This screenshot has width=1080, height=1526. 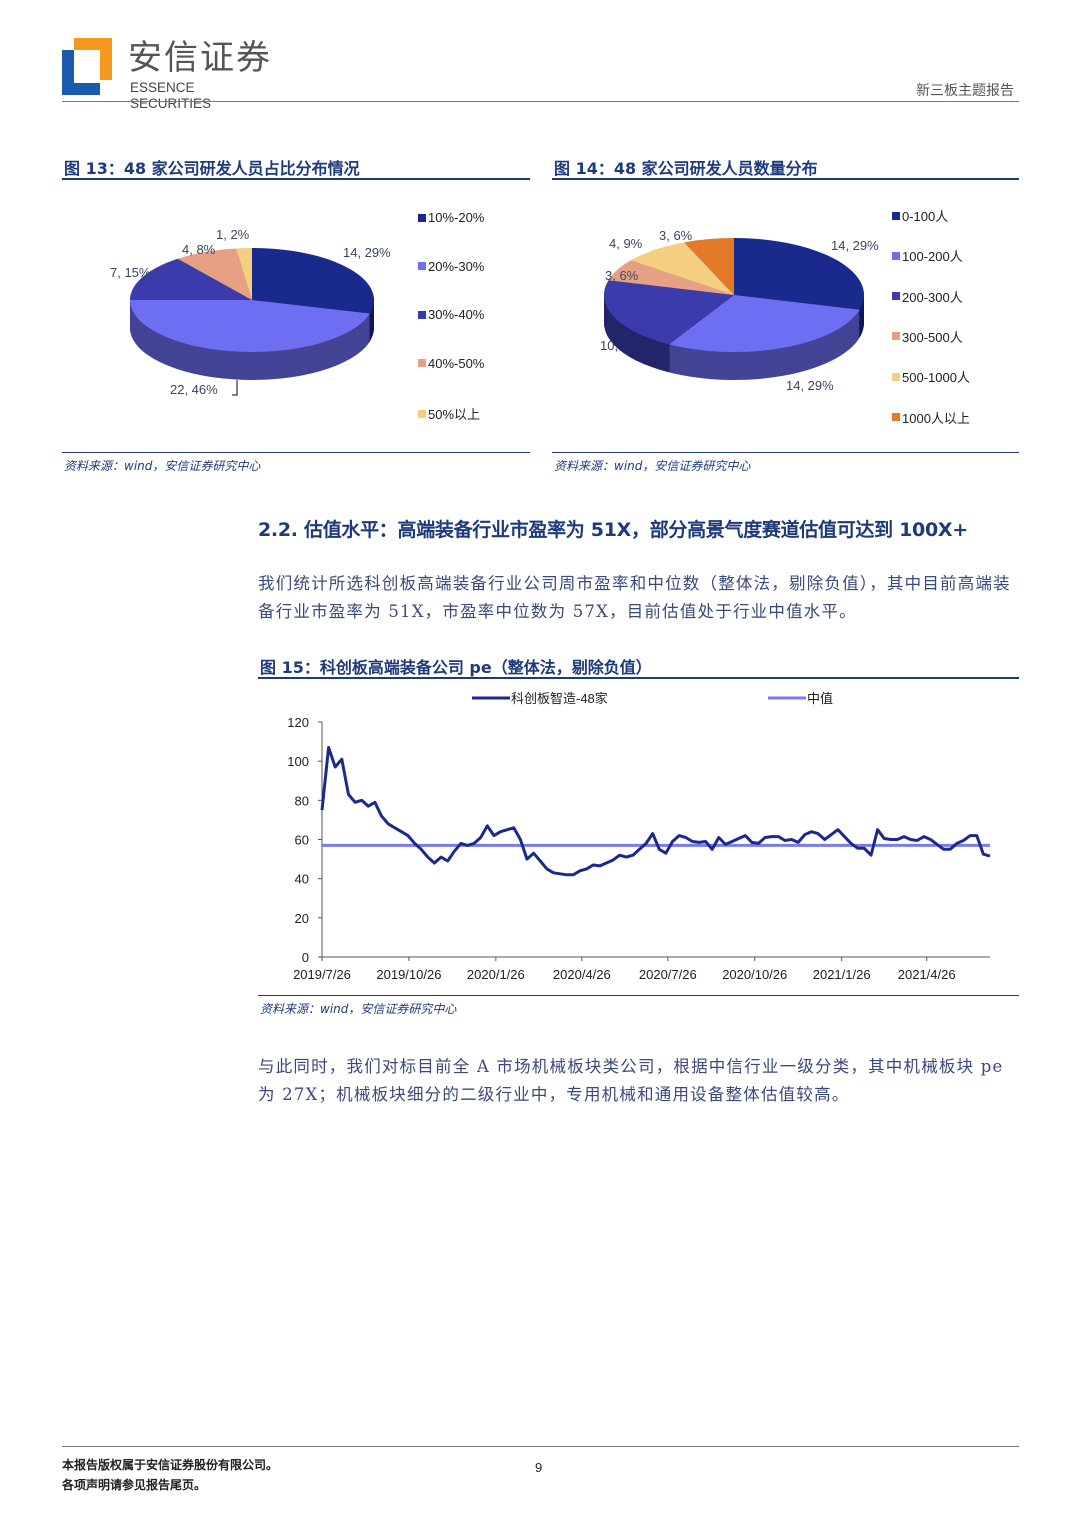 I want to click on pie-slice-100-200人, so click(x=764, y=323).